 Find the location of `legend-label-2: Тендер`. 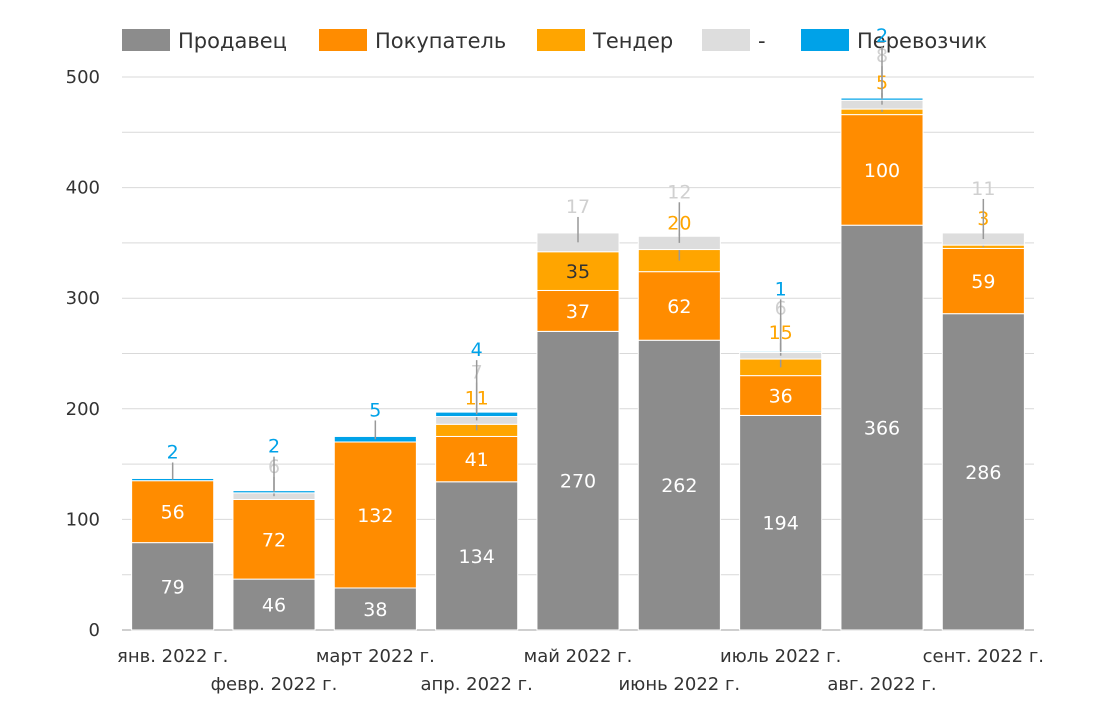

legend-label-2: Тендер is located at coordinates (632, 41).